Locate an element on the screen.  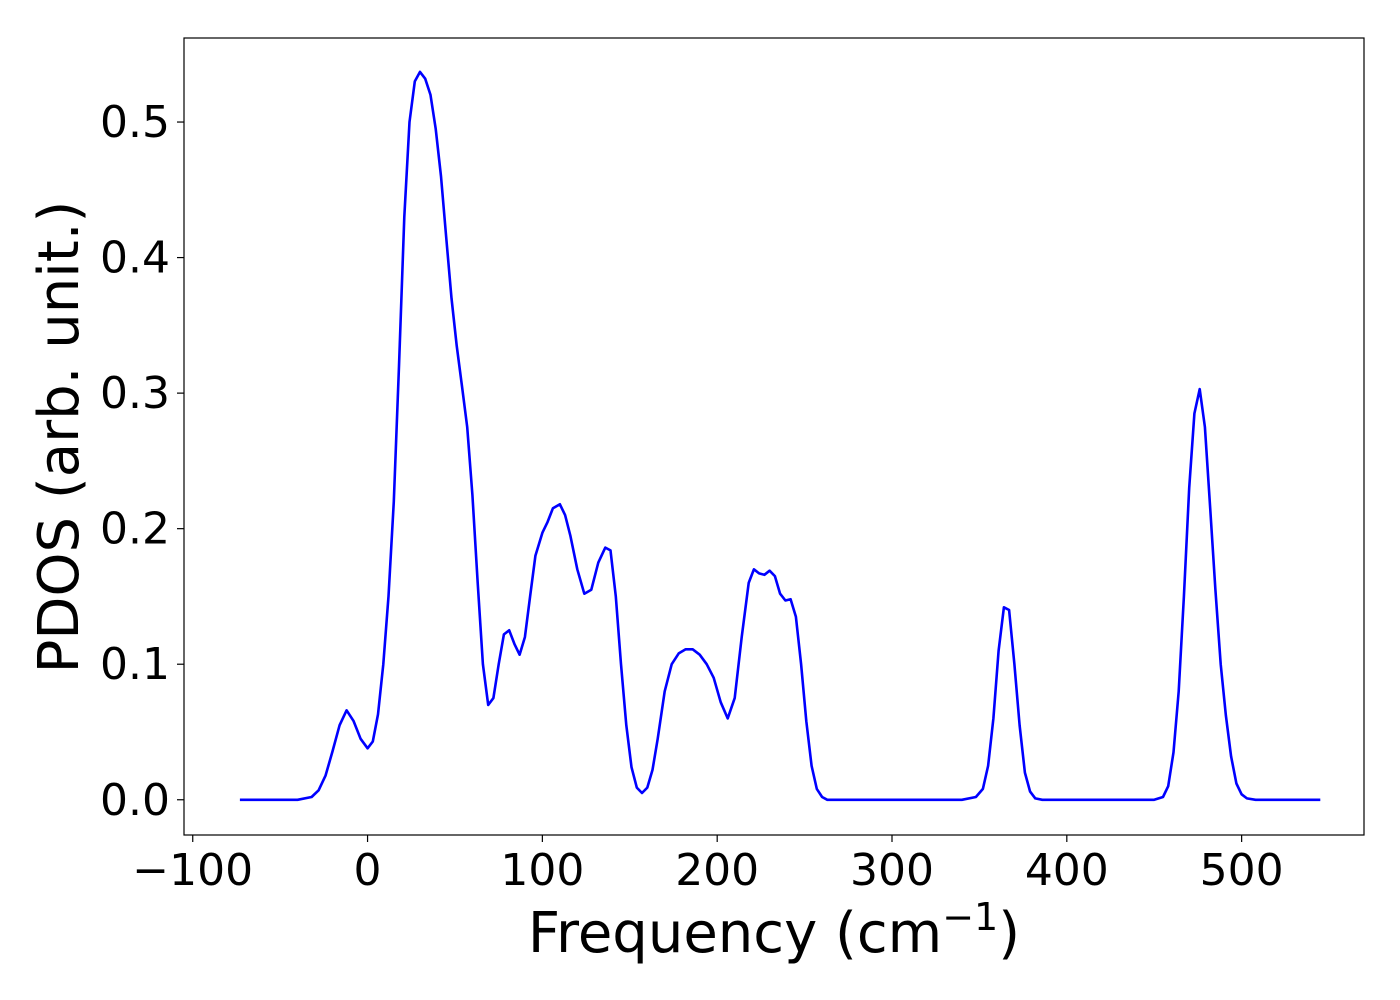
y-tick-label: 0.2 is located at coordinates (135, 529).